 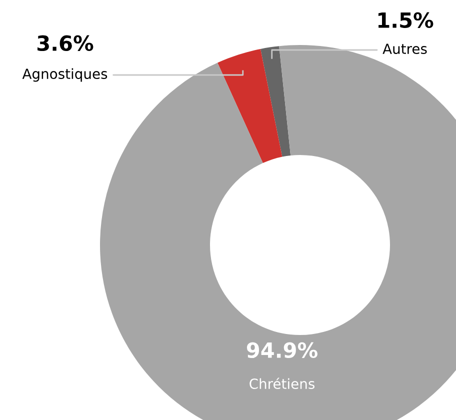 What do you see at coordinates (65, 75) in the screenshot?
I see `slice-label: Agnostiques` at bounding box center [65, 75].